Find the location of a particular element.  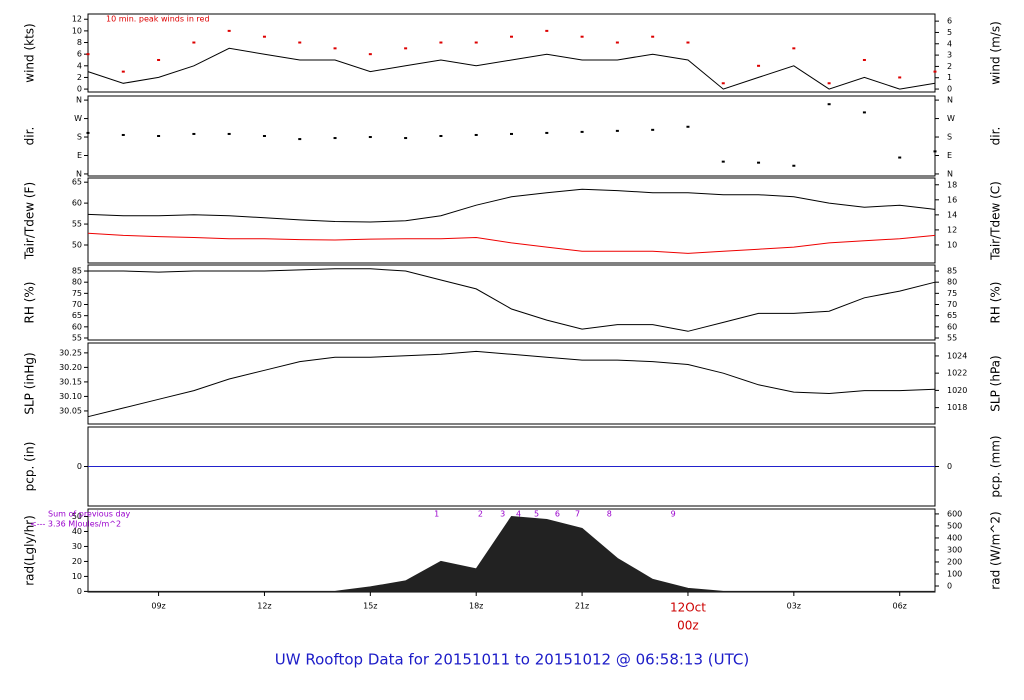

y2-tick-label: 75 is located at coordinates (952, 293).